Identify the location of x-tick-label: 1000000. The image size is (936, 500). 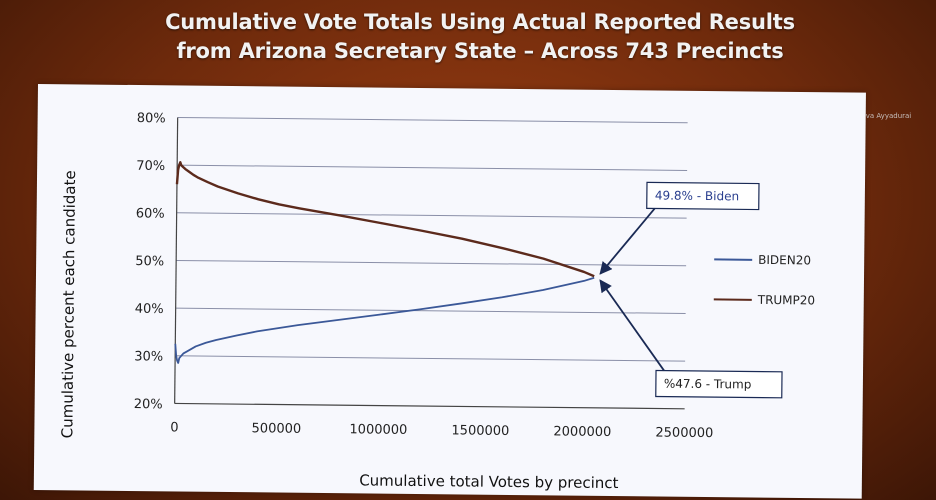
(378, 430).